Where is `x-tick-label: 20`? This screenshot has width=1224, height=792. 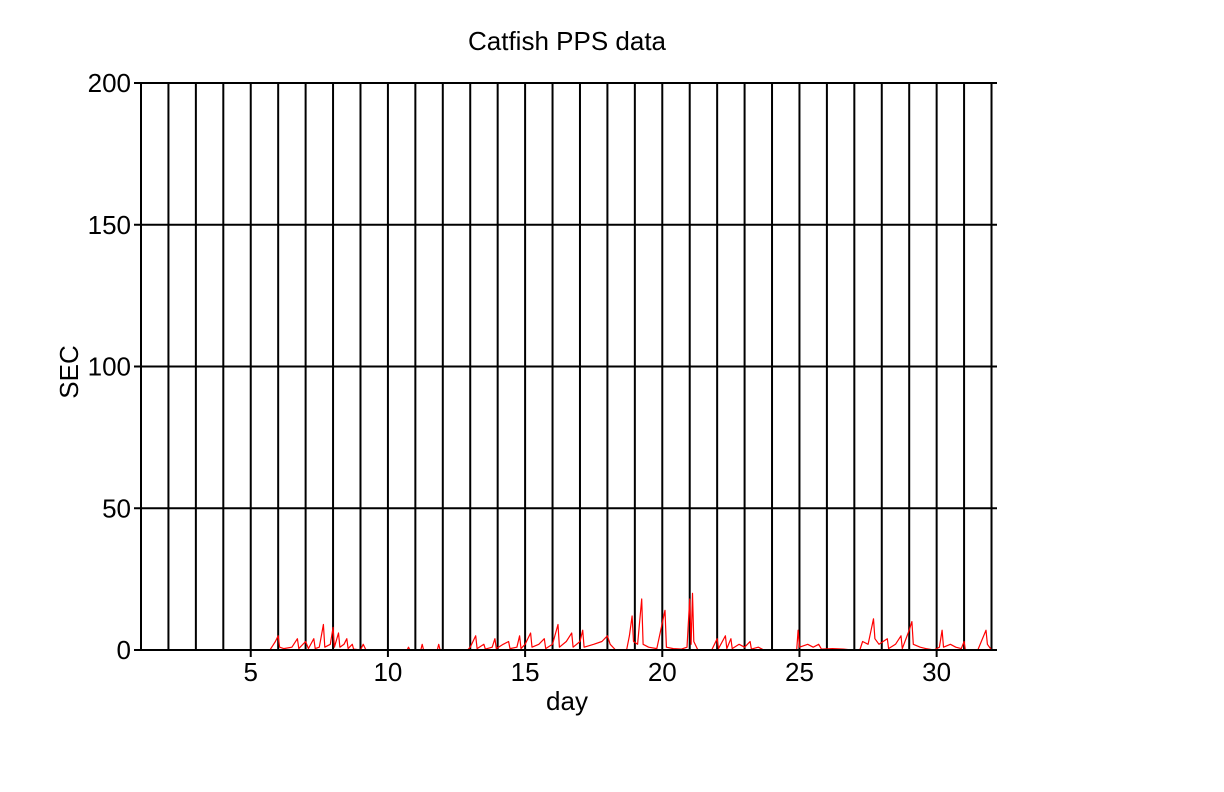
x-tick-label: 20 is located at coordinates (662, 672).